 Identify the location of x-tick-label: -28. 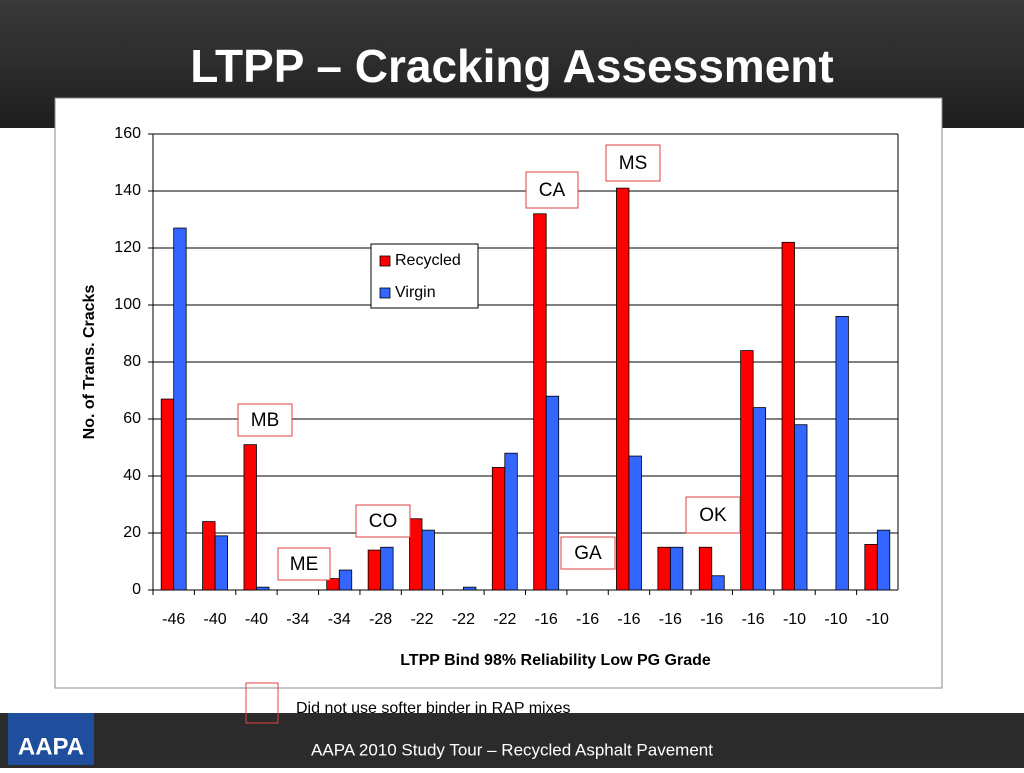
(380, 619).